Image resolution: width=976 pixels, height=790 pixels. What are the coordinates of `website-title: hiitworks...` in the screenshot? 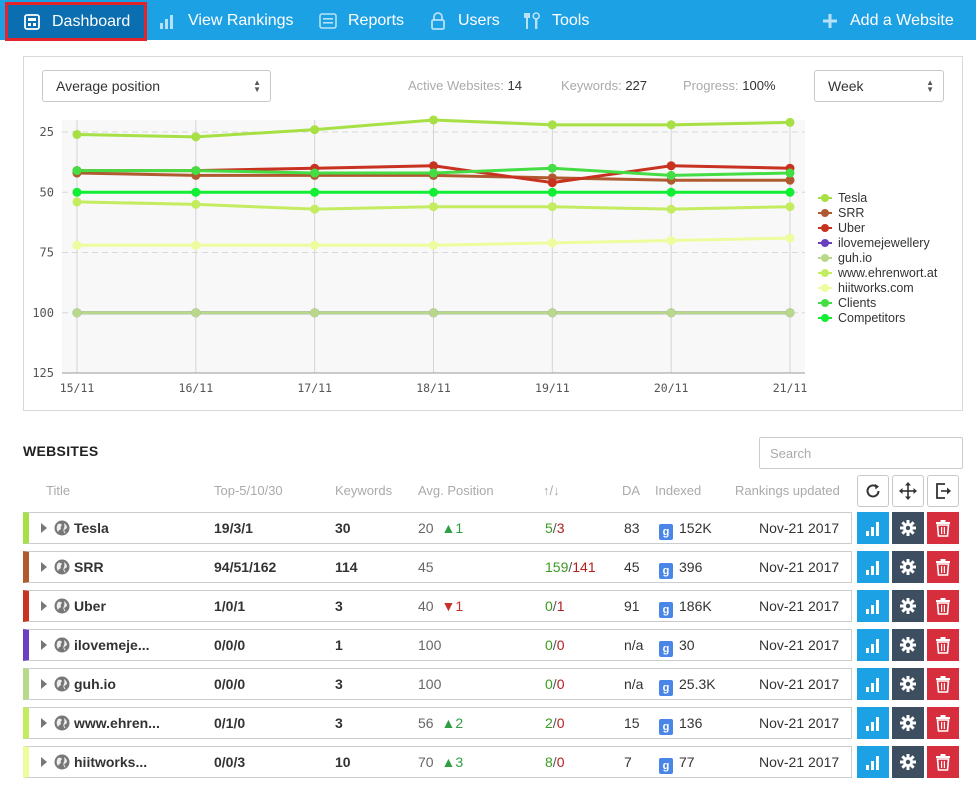 It's located at (111, 762).